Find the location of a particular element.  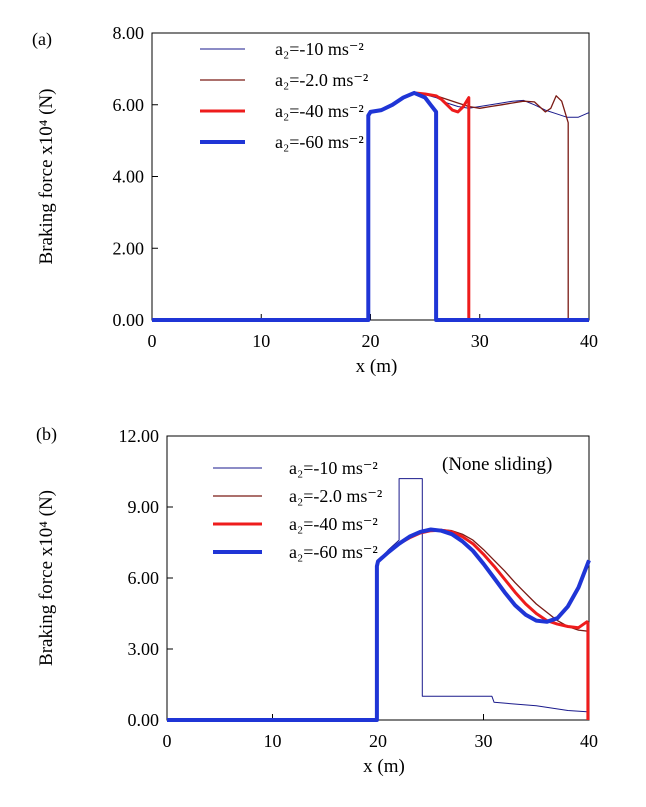

y-tick-label: 9.00 is located at coordinates (144, 507).